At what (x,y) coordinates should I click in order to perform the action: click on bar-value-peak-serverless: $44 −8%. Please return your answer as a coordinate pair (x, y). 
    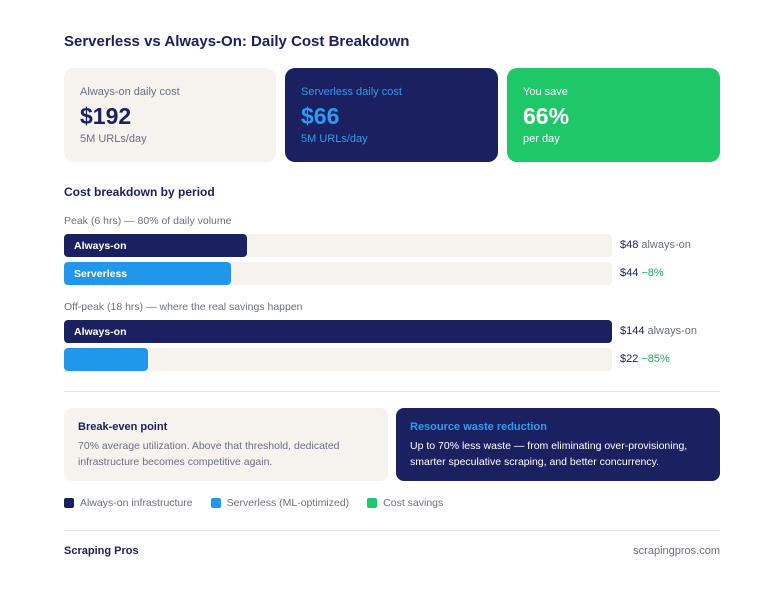
    Looking at the image, I should click on (642, 273).